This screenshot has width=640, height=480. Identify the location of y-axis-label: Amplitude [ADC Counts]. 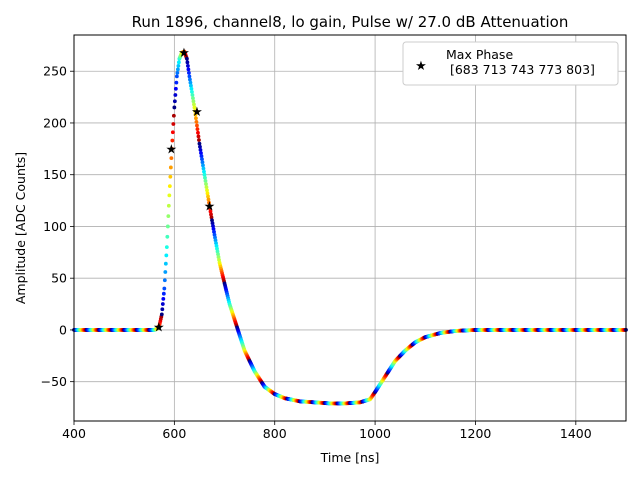
(20, 228).